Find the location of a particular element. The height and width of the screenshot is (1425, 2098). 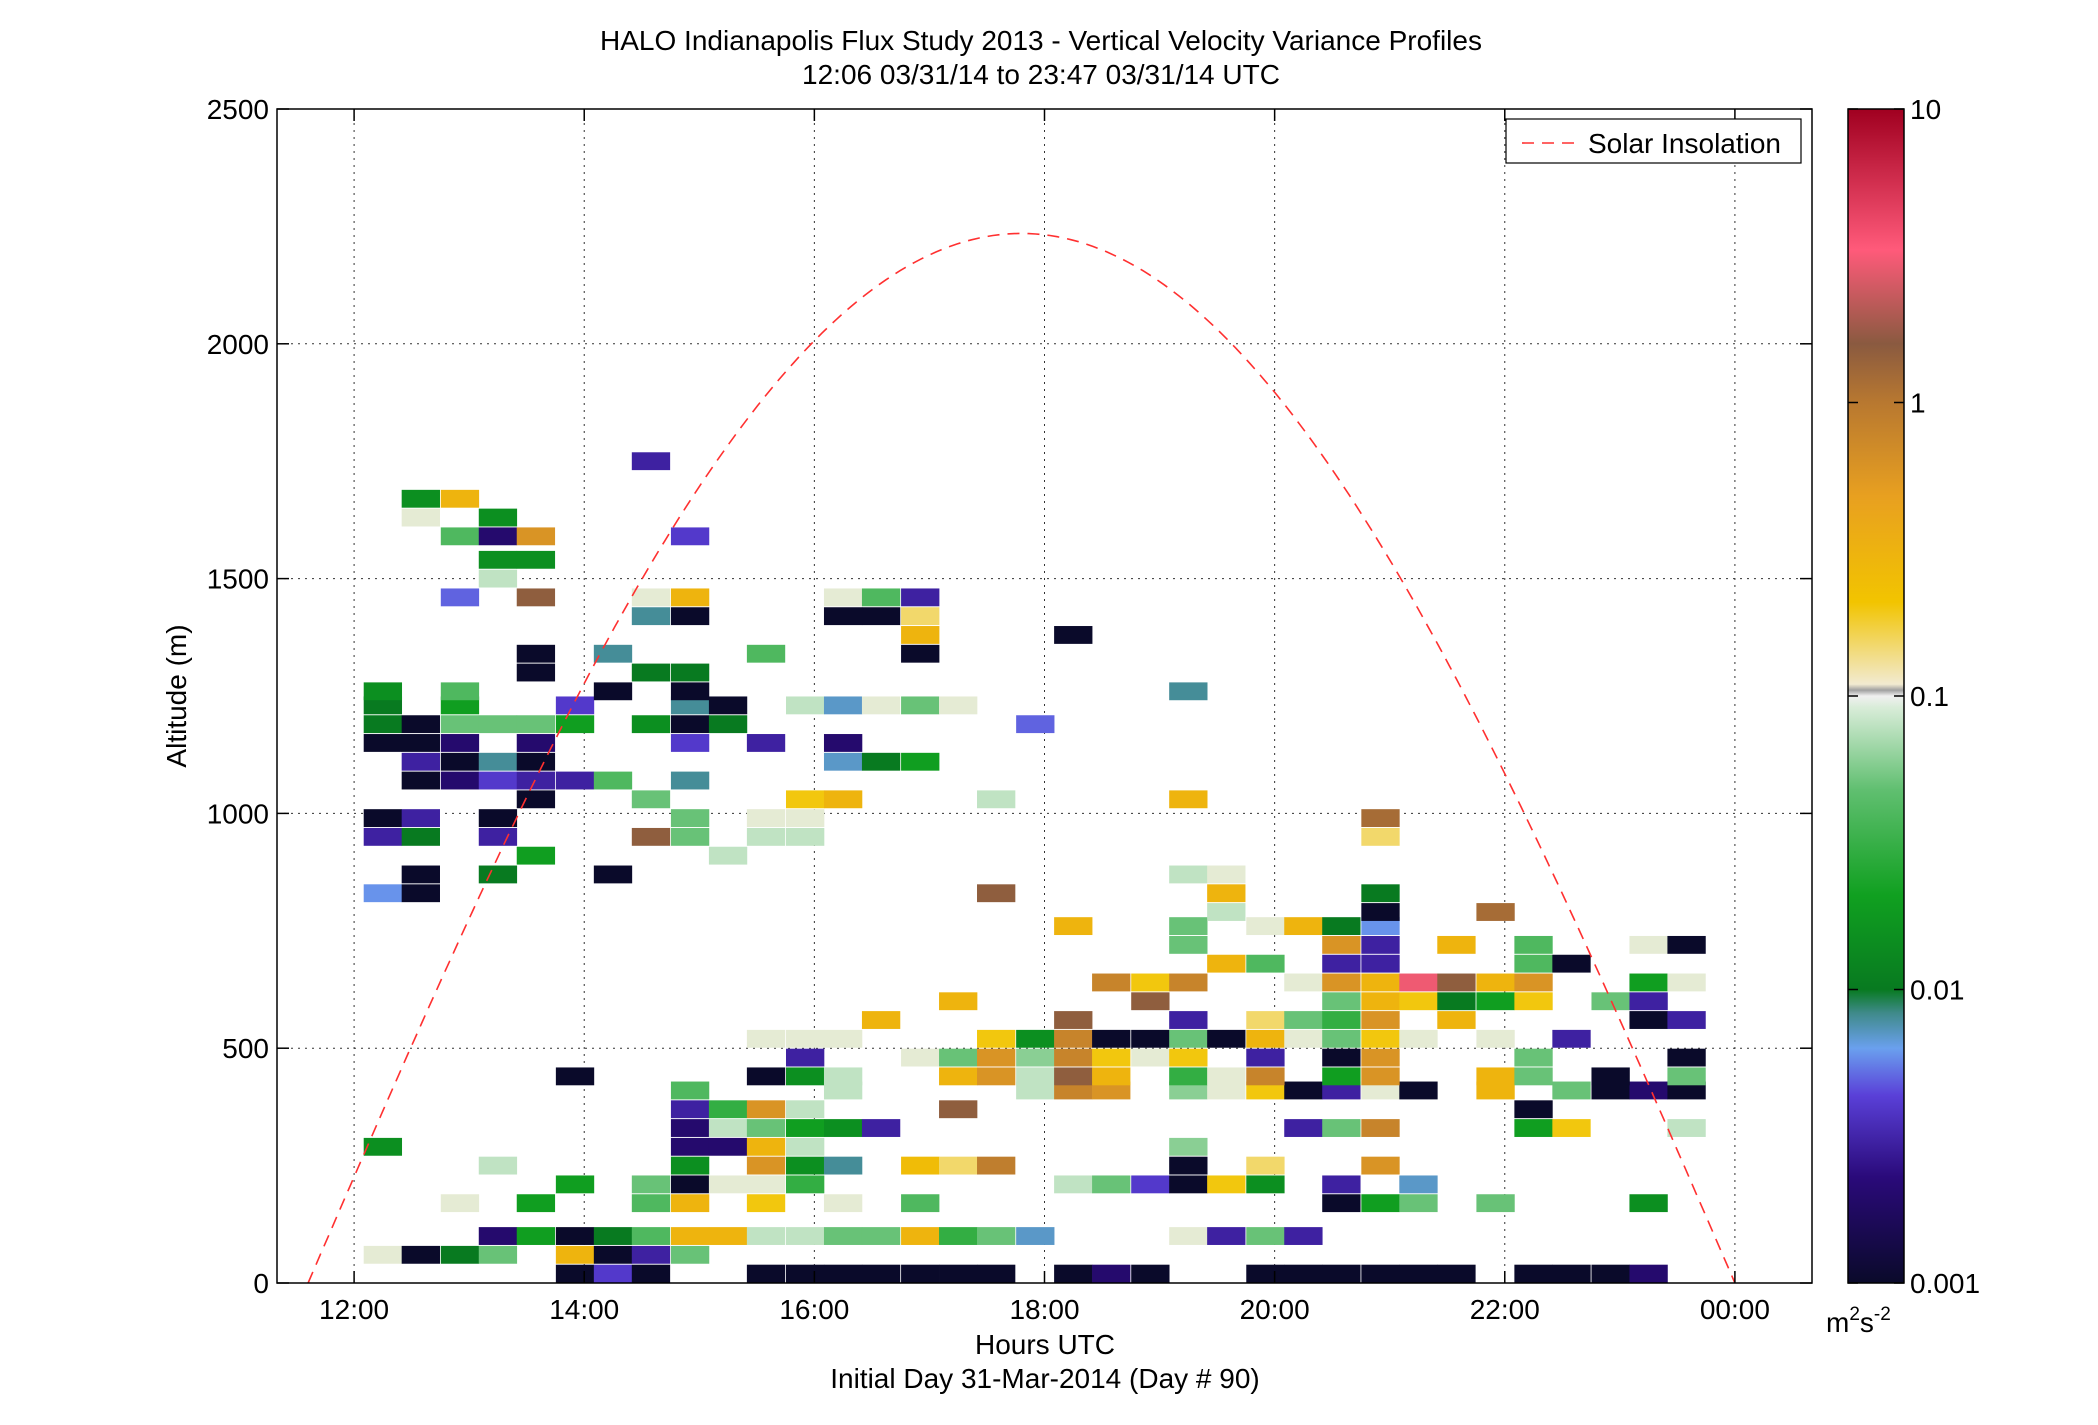

colorbar-unit-exp1: 2 is located at coordinates (1854, 1314).